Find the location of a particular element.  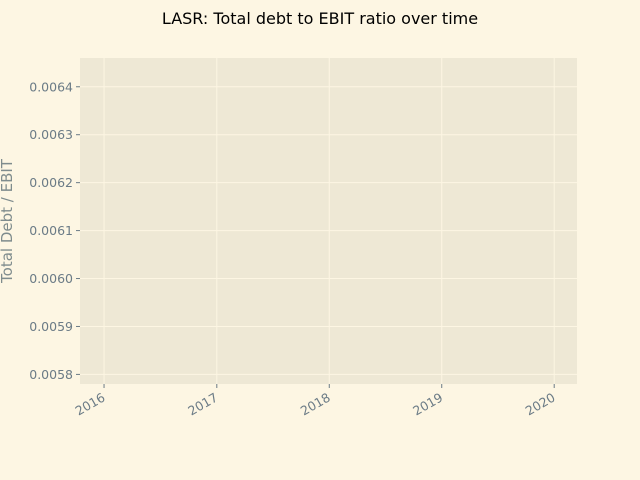

chart-title: LASR: Total debt to EBIT ratio over time is located at coordinates (320, 18).